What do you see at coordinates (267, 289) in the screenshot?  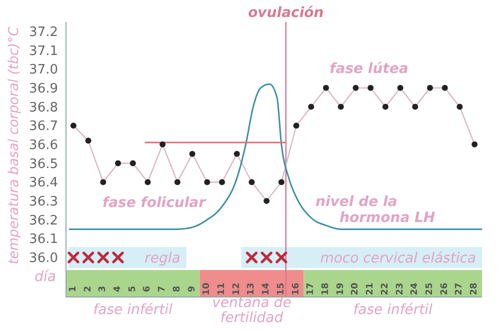 I see `x-tick-label: 14` at bounding box center [267, 289].